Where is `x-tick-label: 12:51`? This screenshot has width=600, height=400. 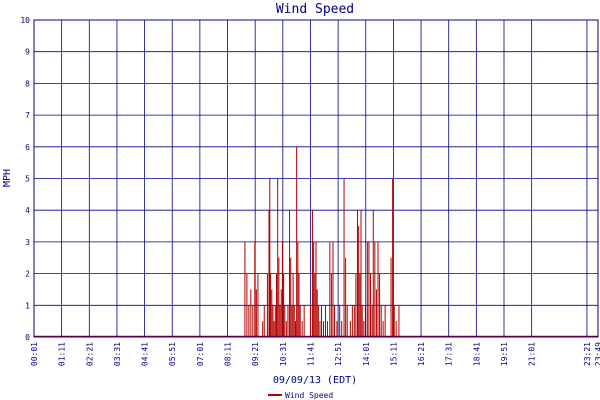
x-tick-label: 12:51 is located at coordinates (338, 354).